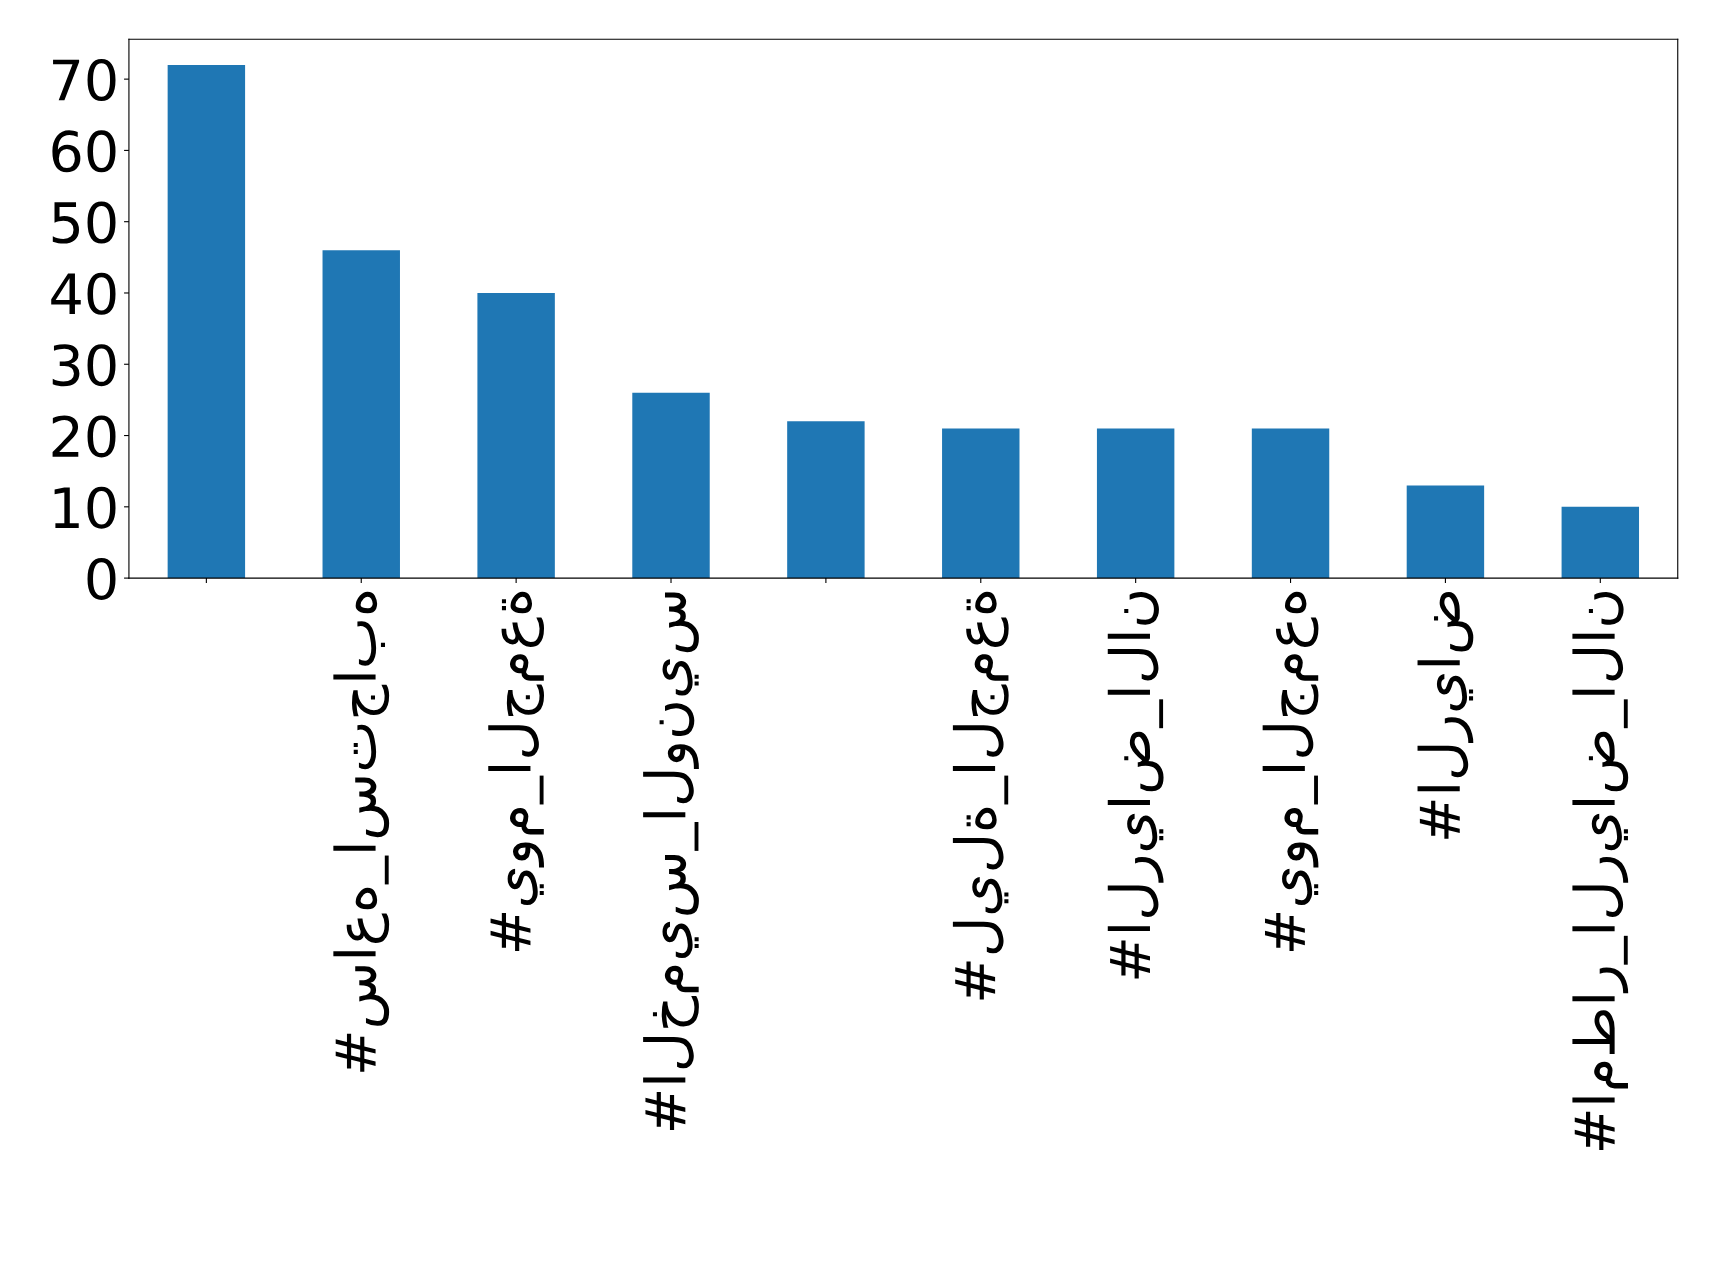  I want to click on x-tick-label: #يوم_الجمعه, so click(1290, 771).